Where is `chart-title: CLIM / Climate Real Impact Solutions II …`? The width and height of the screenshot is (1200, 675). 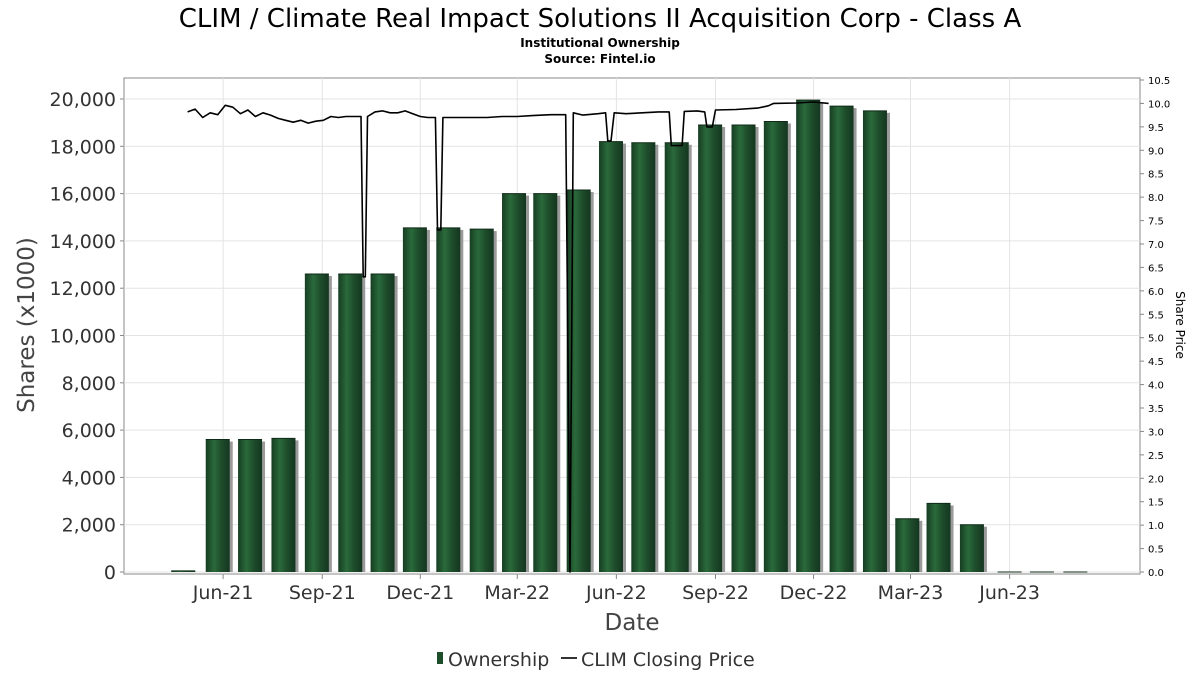 chart-title: CLIM / Climate Real Impact Solutions II … is located at coordinates (600, 19).